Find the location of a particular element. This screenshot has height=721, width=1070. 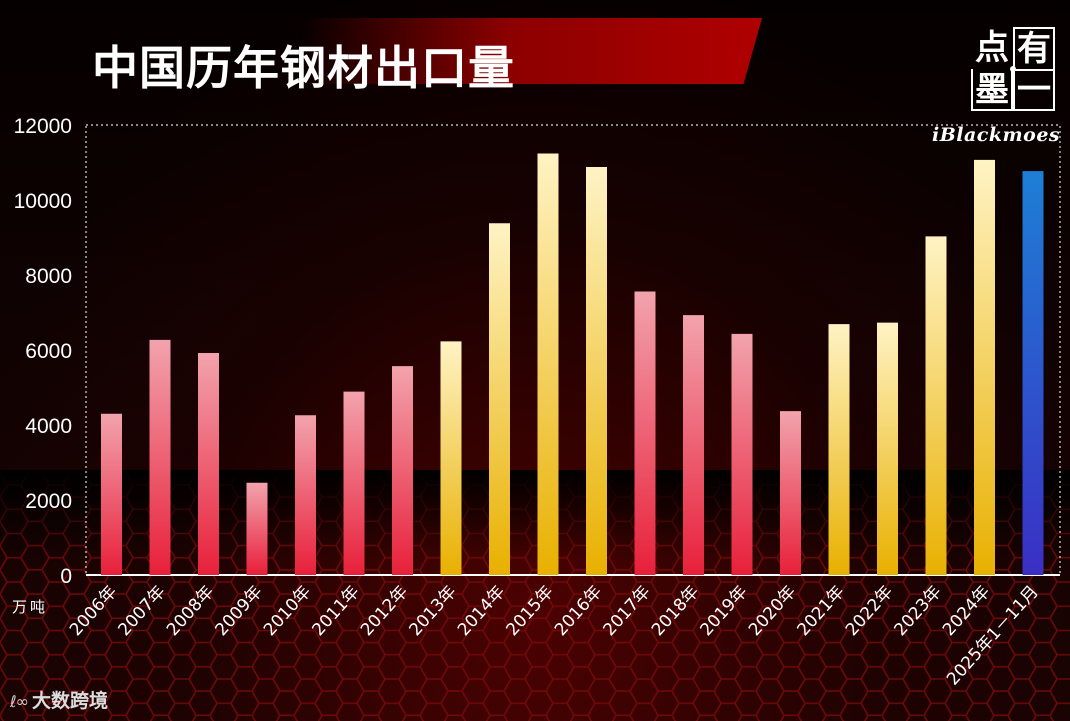

logo-char: 墨 is located at coordinates (992, 90).